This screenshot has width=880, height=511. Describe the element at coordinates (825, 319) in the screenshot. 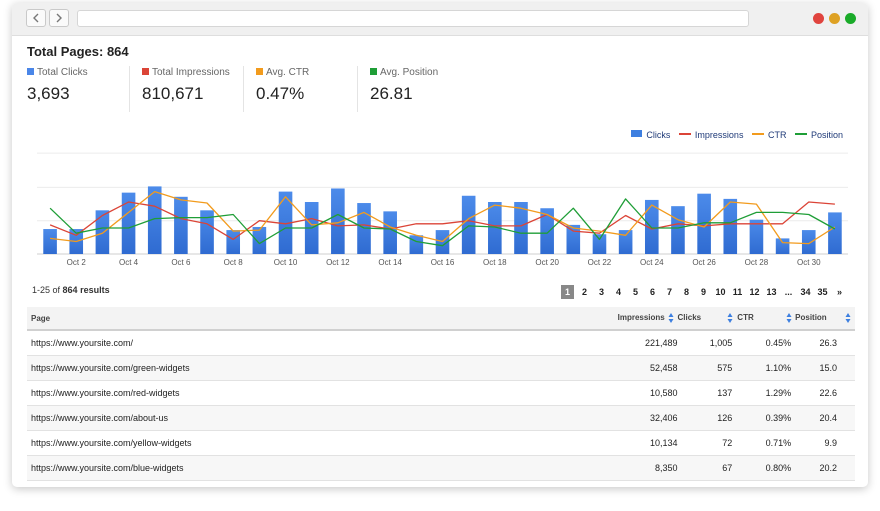

I see `col-position-header: Position` at that location.